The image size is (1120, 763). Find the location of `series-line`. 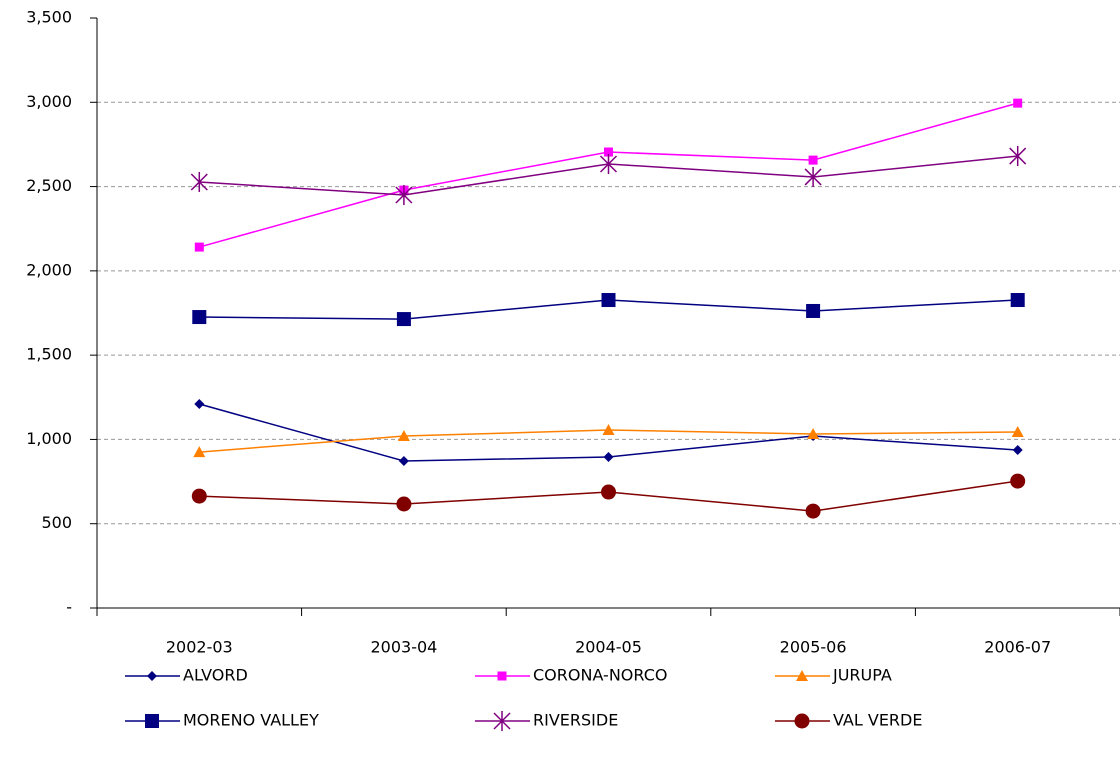

series-line is located at coordinates (608, 175).